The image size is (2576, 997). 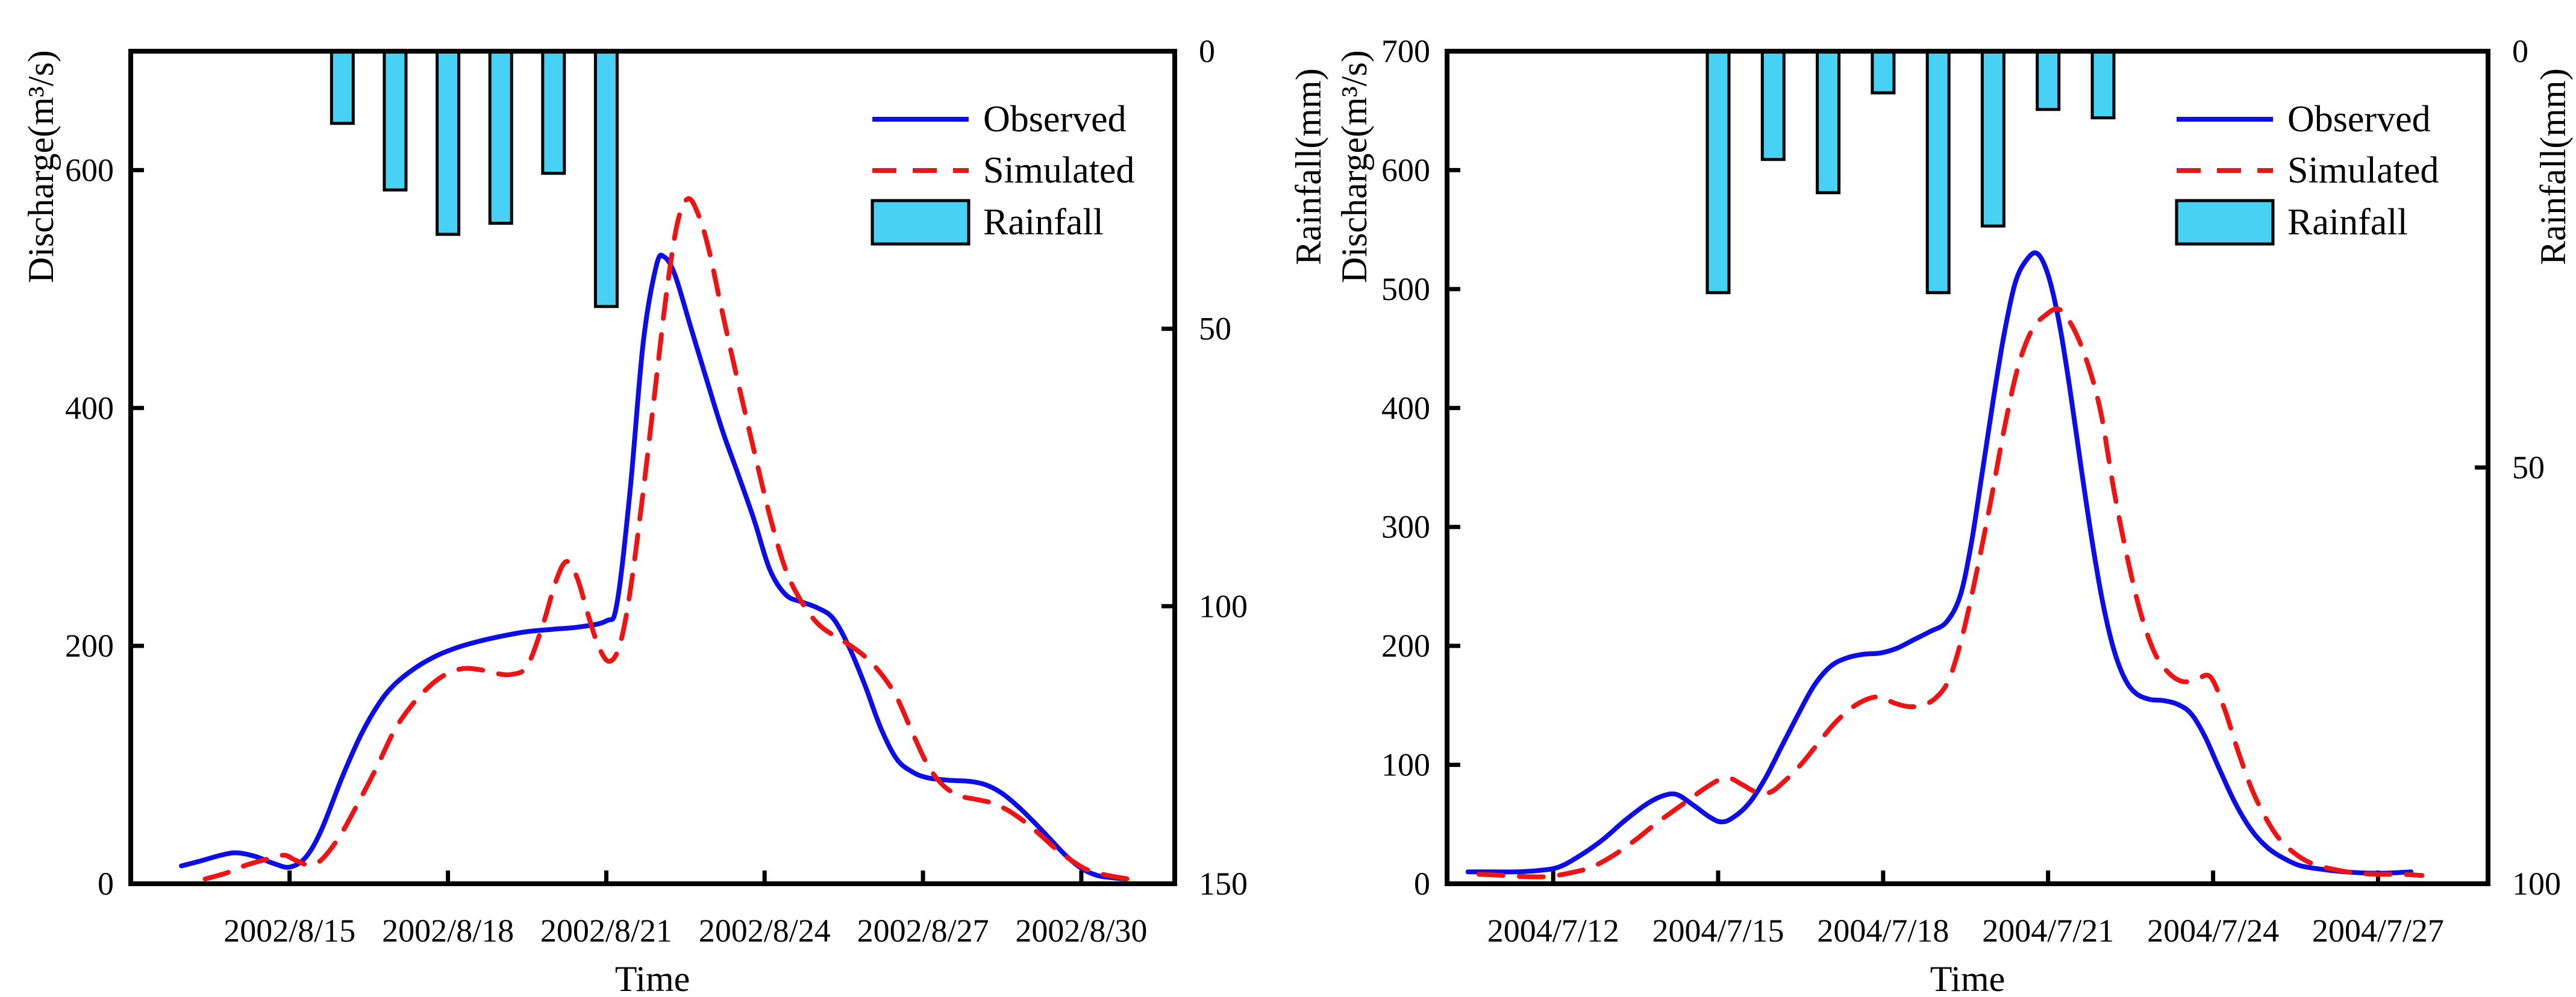 What do you see at coordinates (448, 931) in the screenshot?
I see `x-tick-label: 2002/8/18` at bounding box center [448, 931].